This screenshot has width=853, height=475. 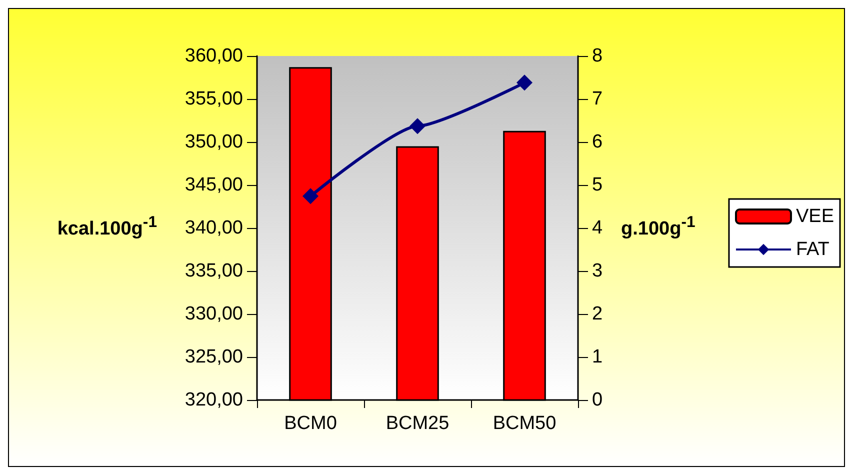 I want to click on y-tick-label: 325,00, so click(x=213, y=357).